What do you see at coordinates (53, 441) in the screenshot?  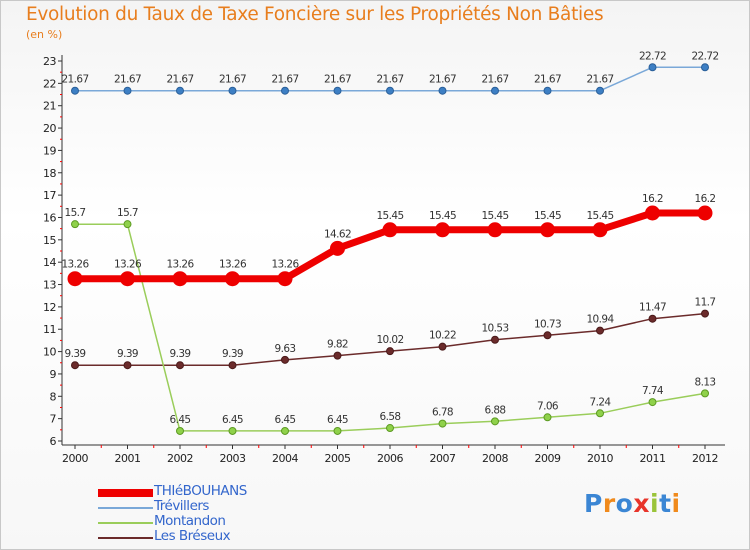 I see `y-tick-label: 6` at bounding box center [53, 441].